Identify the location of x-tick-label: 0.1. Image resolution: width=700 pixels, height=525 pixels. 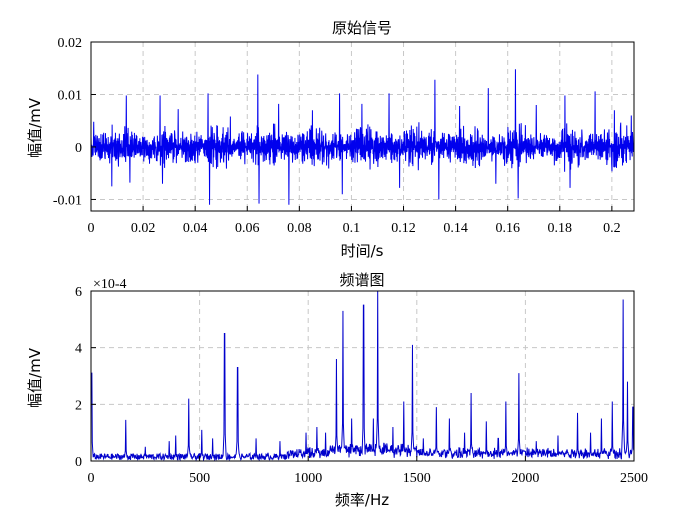
(352, 228).